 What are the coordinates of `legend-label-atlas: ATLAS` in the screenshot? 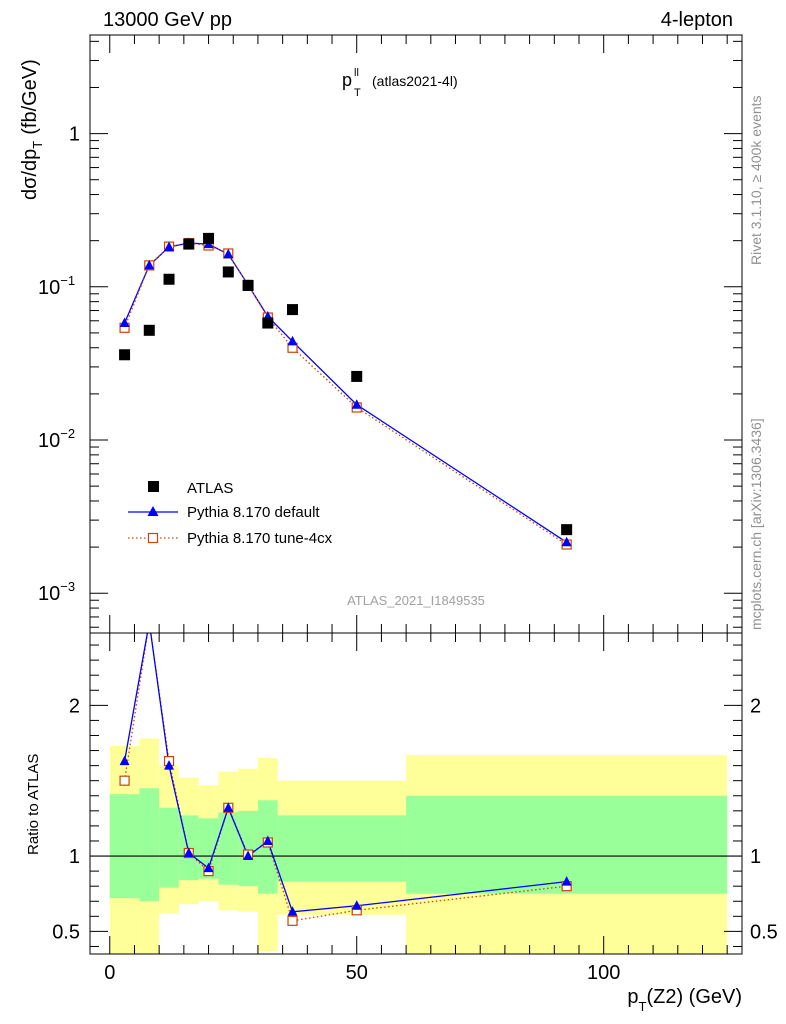 It's located at (210, 488).